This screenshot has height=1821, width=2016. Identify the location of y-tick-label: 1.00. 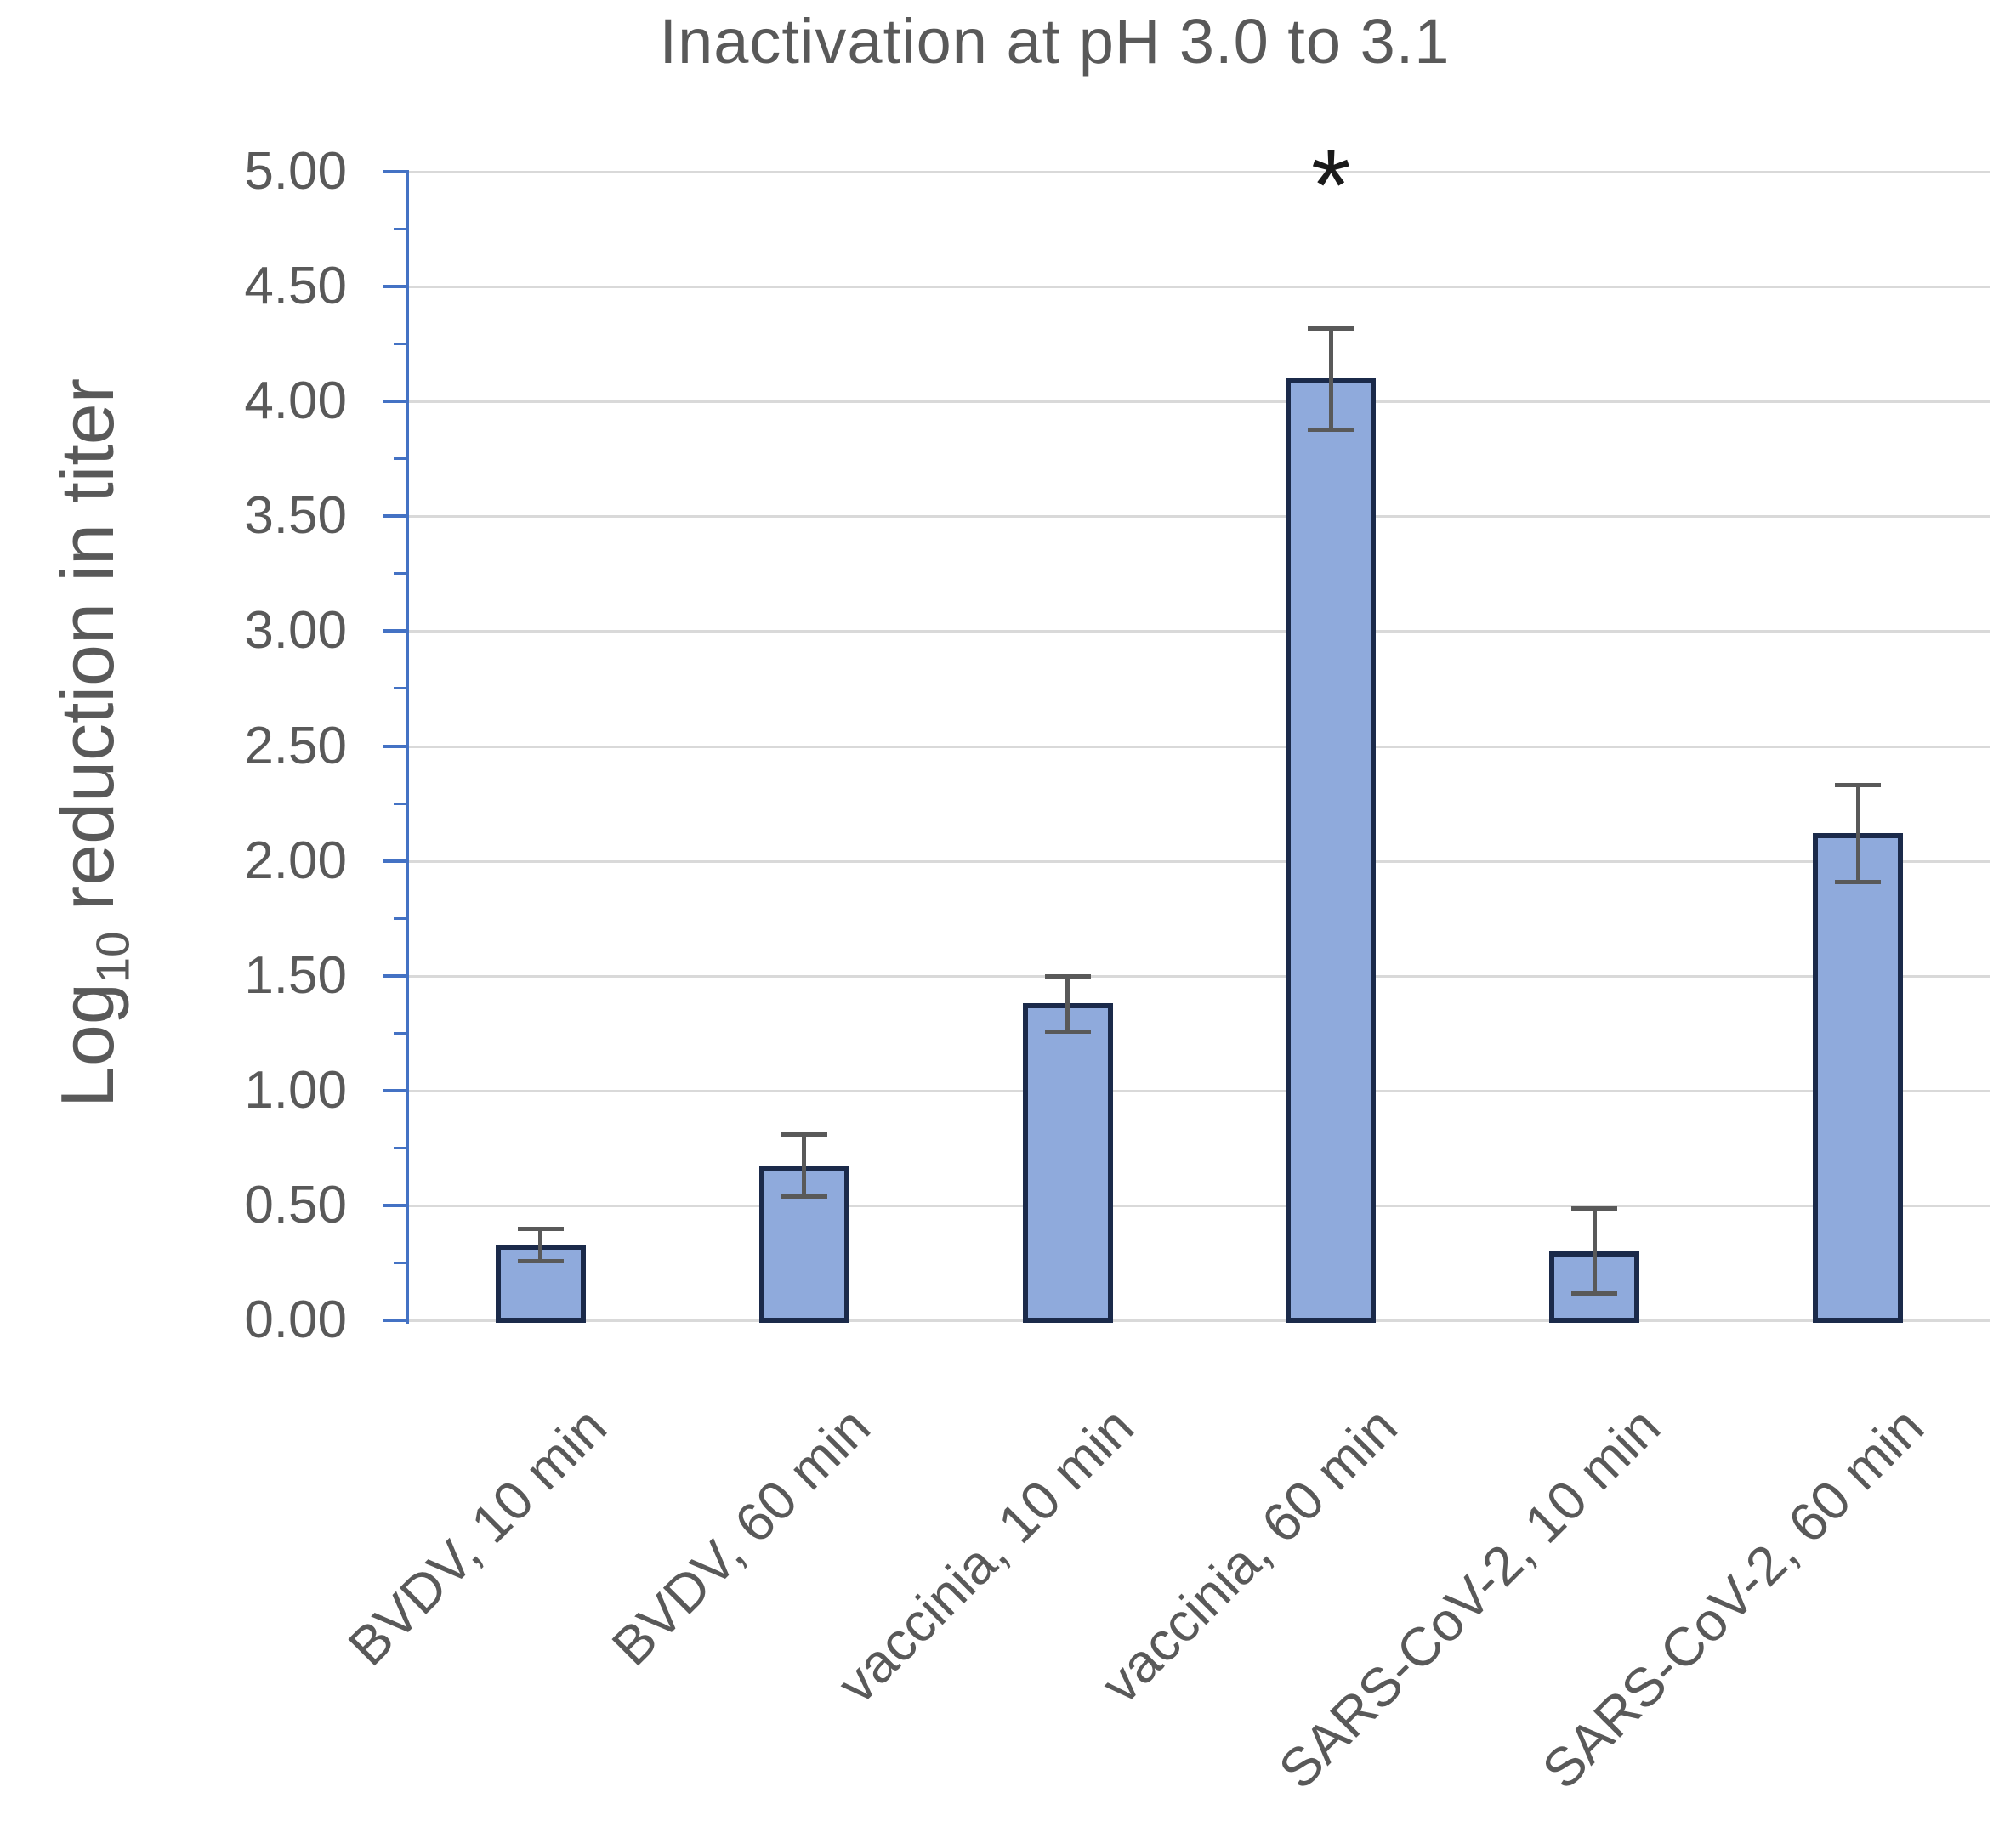
(295, 1090).